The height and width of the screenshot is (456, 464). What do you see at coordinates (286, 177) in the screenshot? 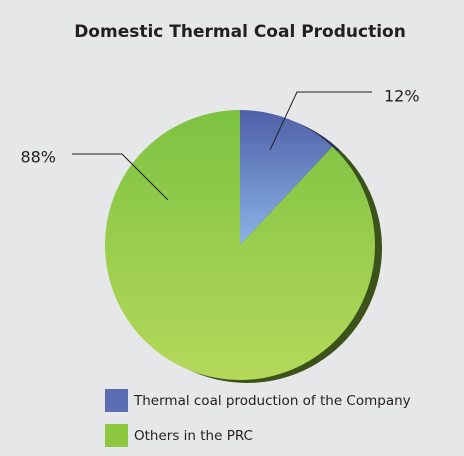
I see `slice` at bounding box center [286, 177].